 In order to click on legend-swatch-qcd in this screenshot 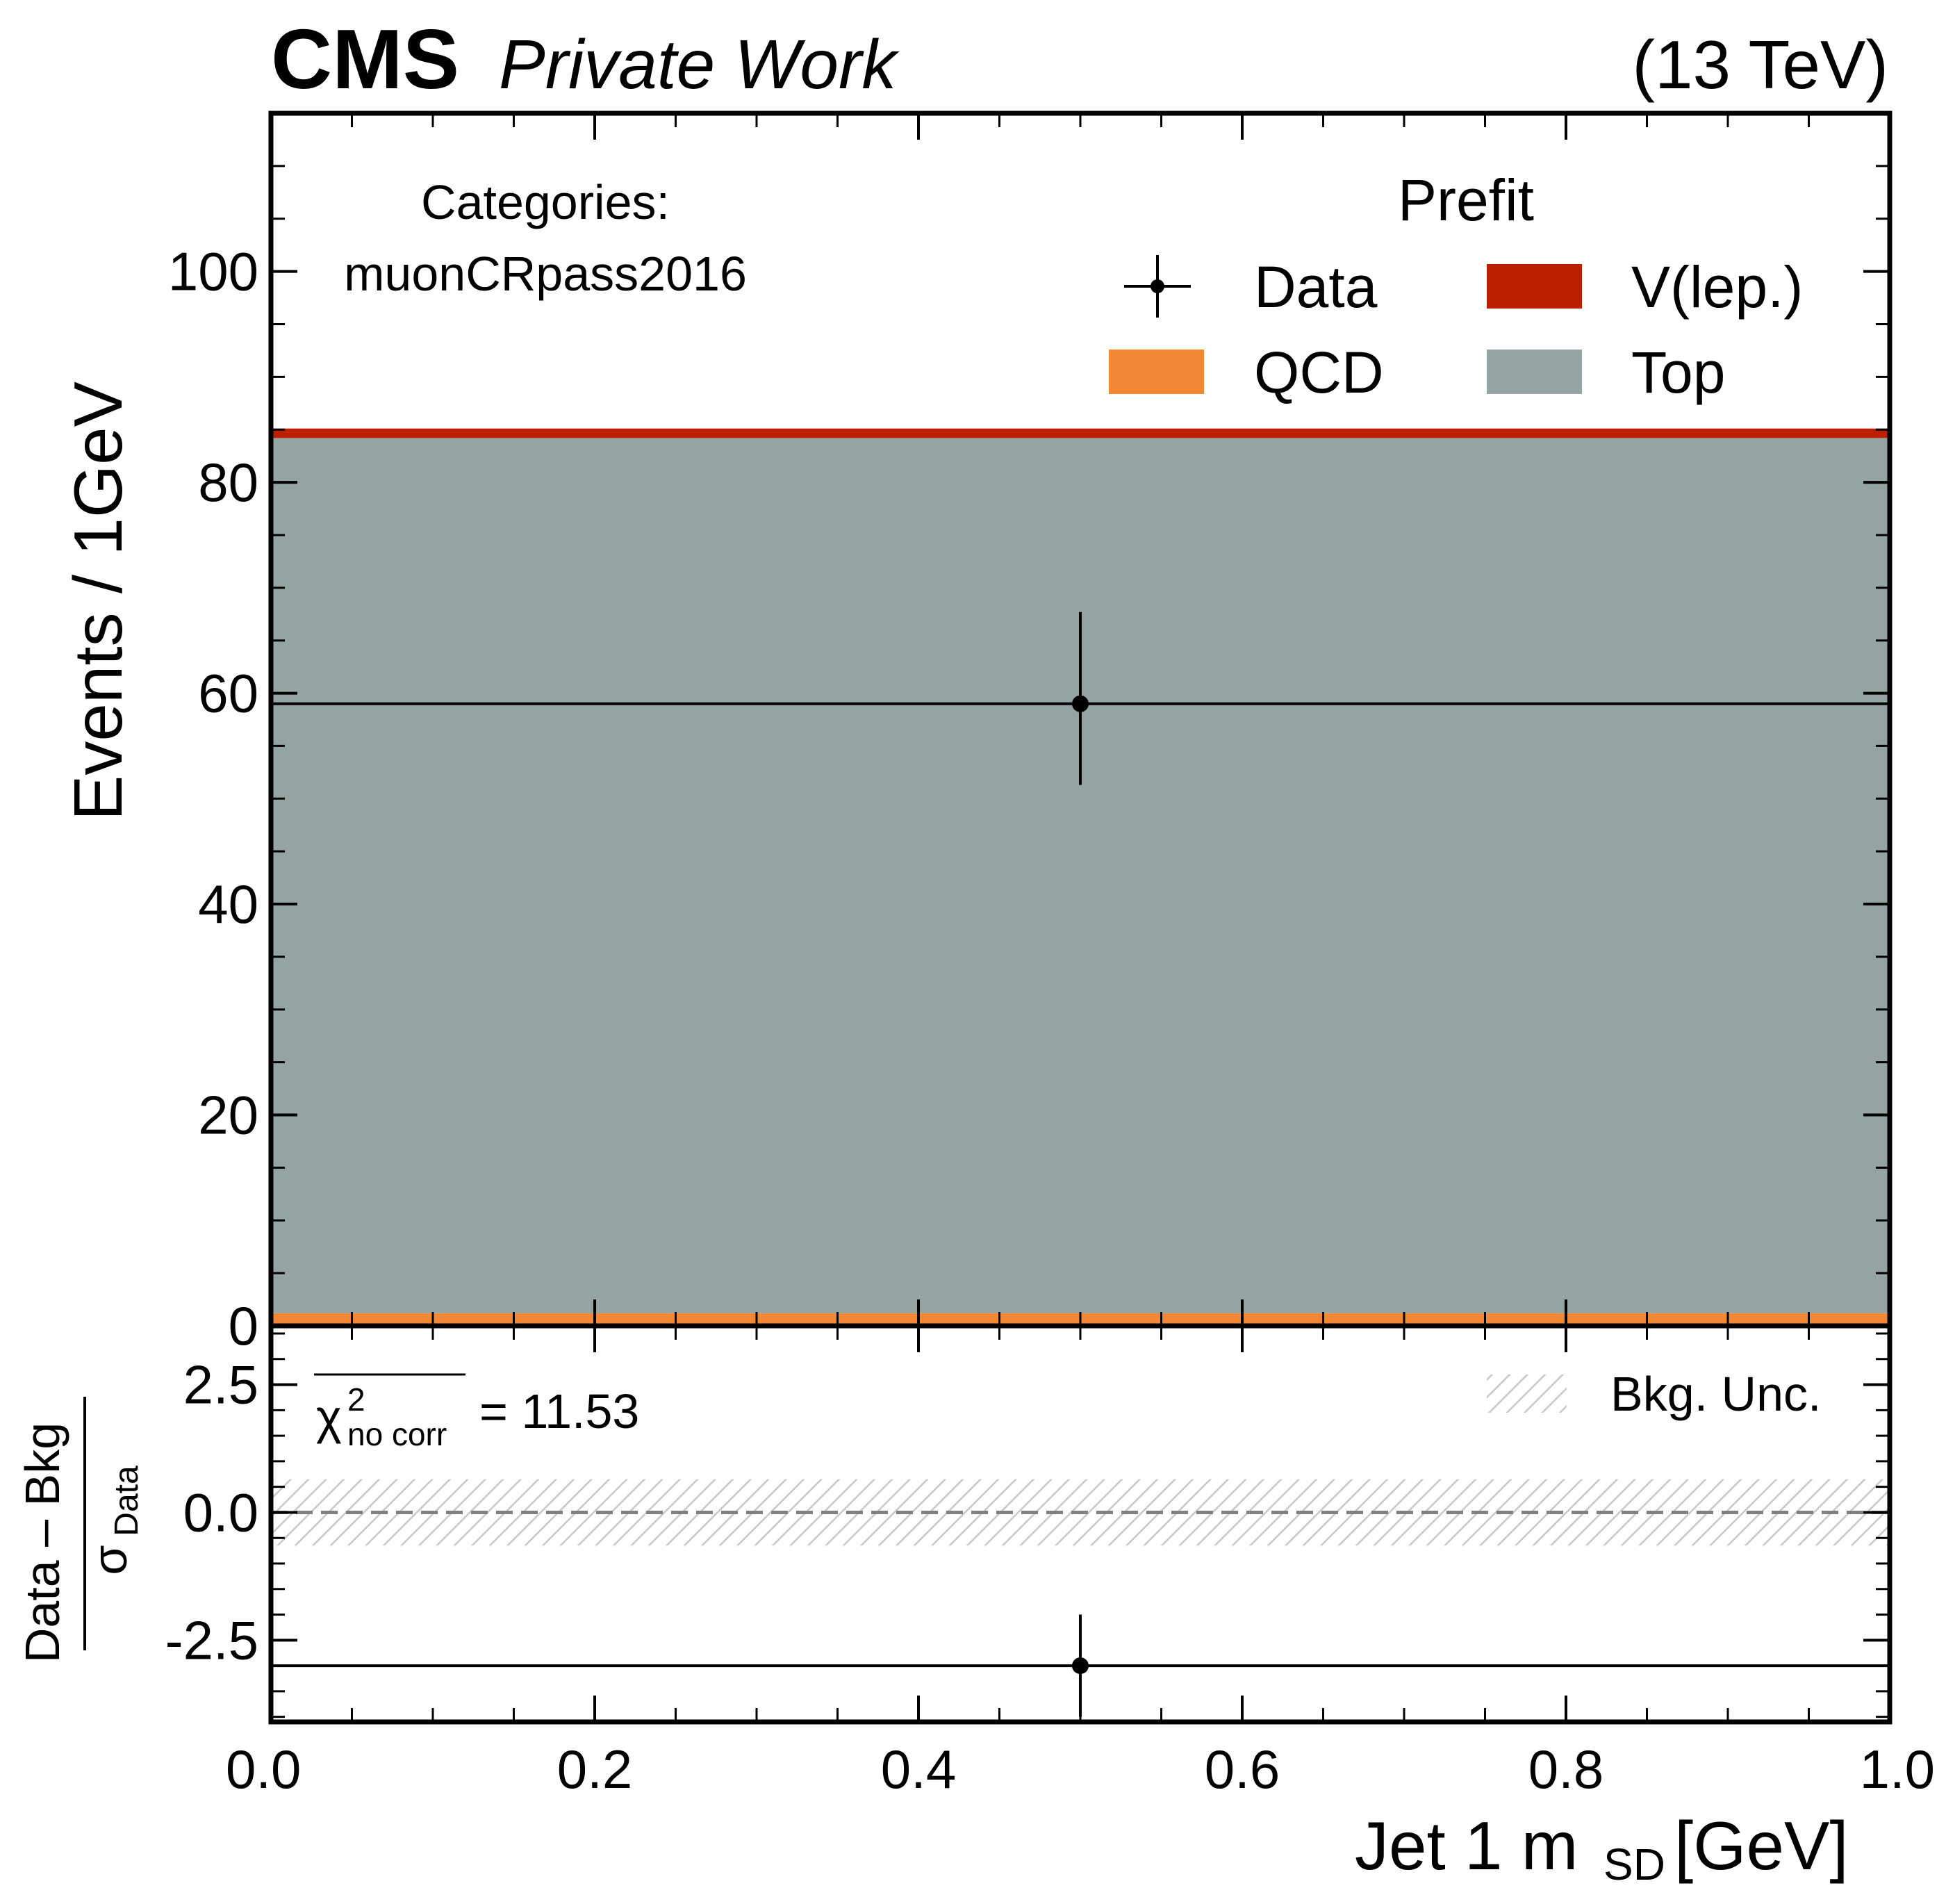, I will do `click(1156, 372)`.